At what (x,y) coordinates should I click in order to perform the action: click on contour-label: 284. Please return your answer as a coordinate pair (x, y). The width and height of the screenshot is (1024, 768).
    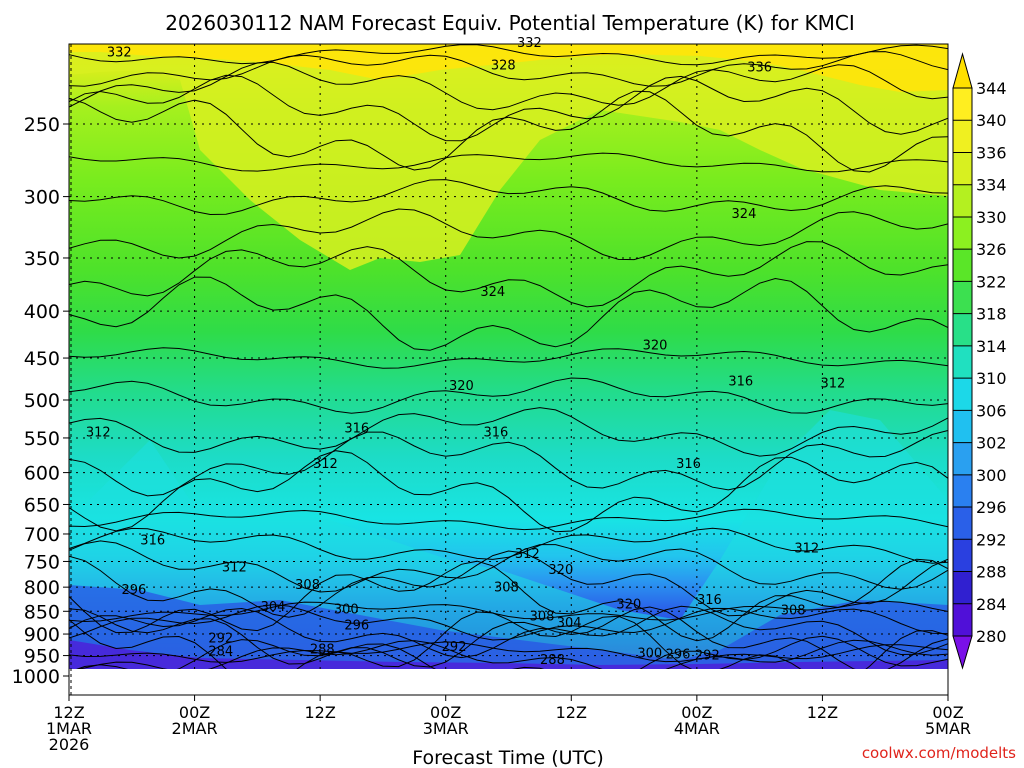
    Looking at the image, I should click on (220, 651).